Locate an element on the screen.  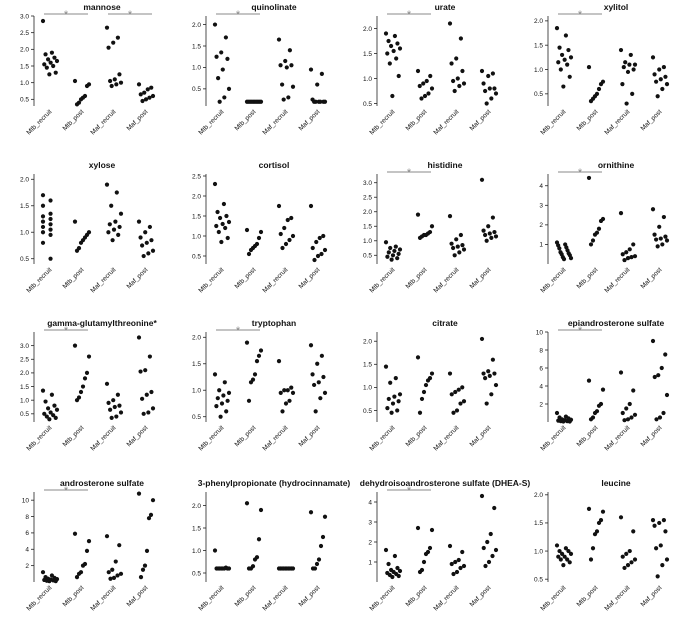
category-label: Mtb_post is located at coordinates (246, 436).